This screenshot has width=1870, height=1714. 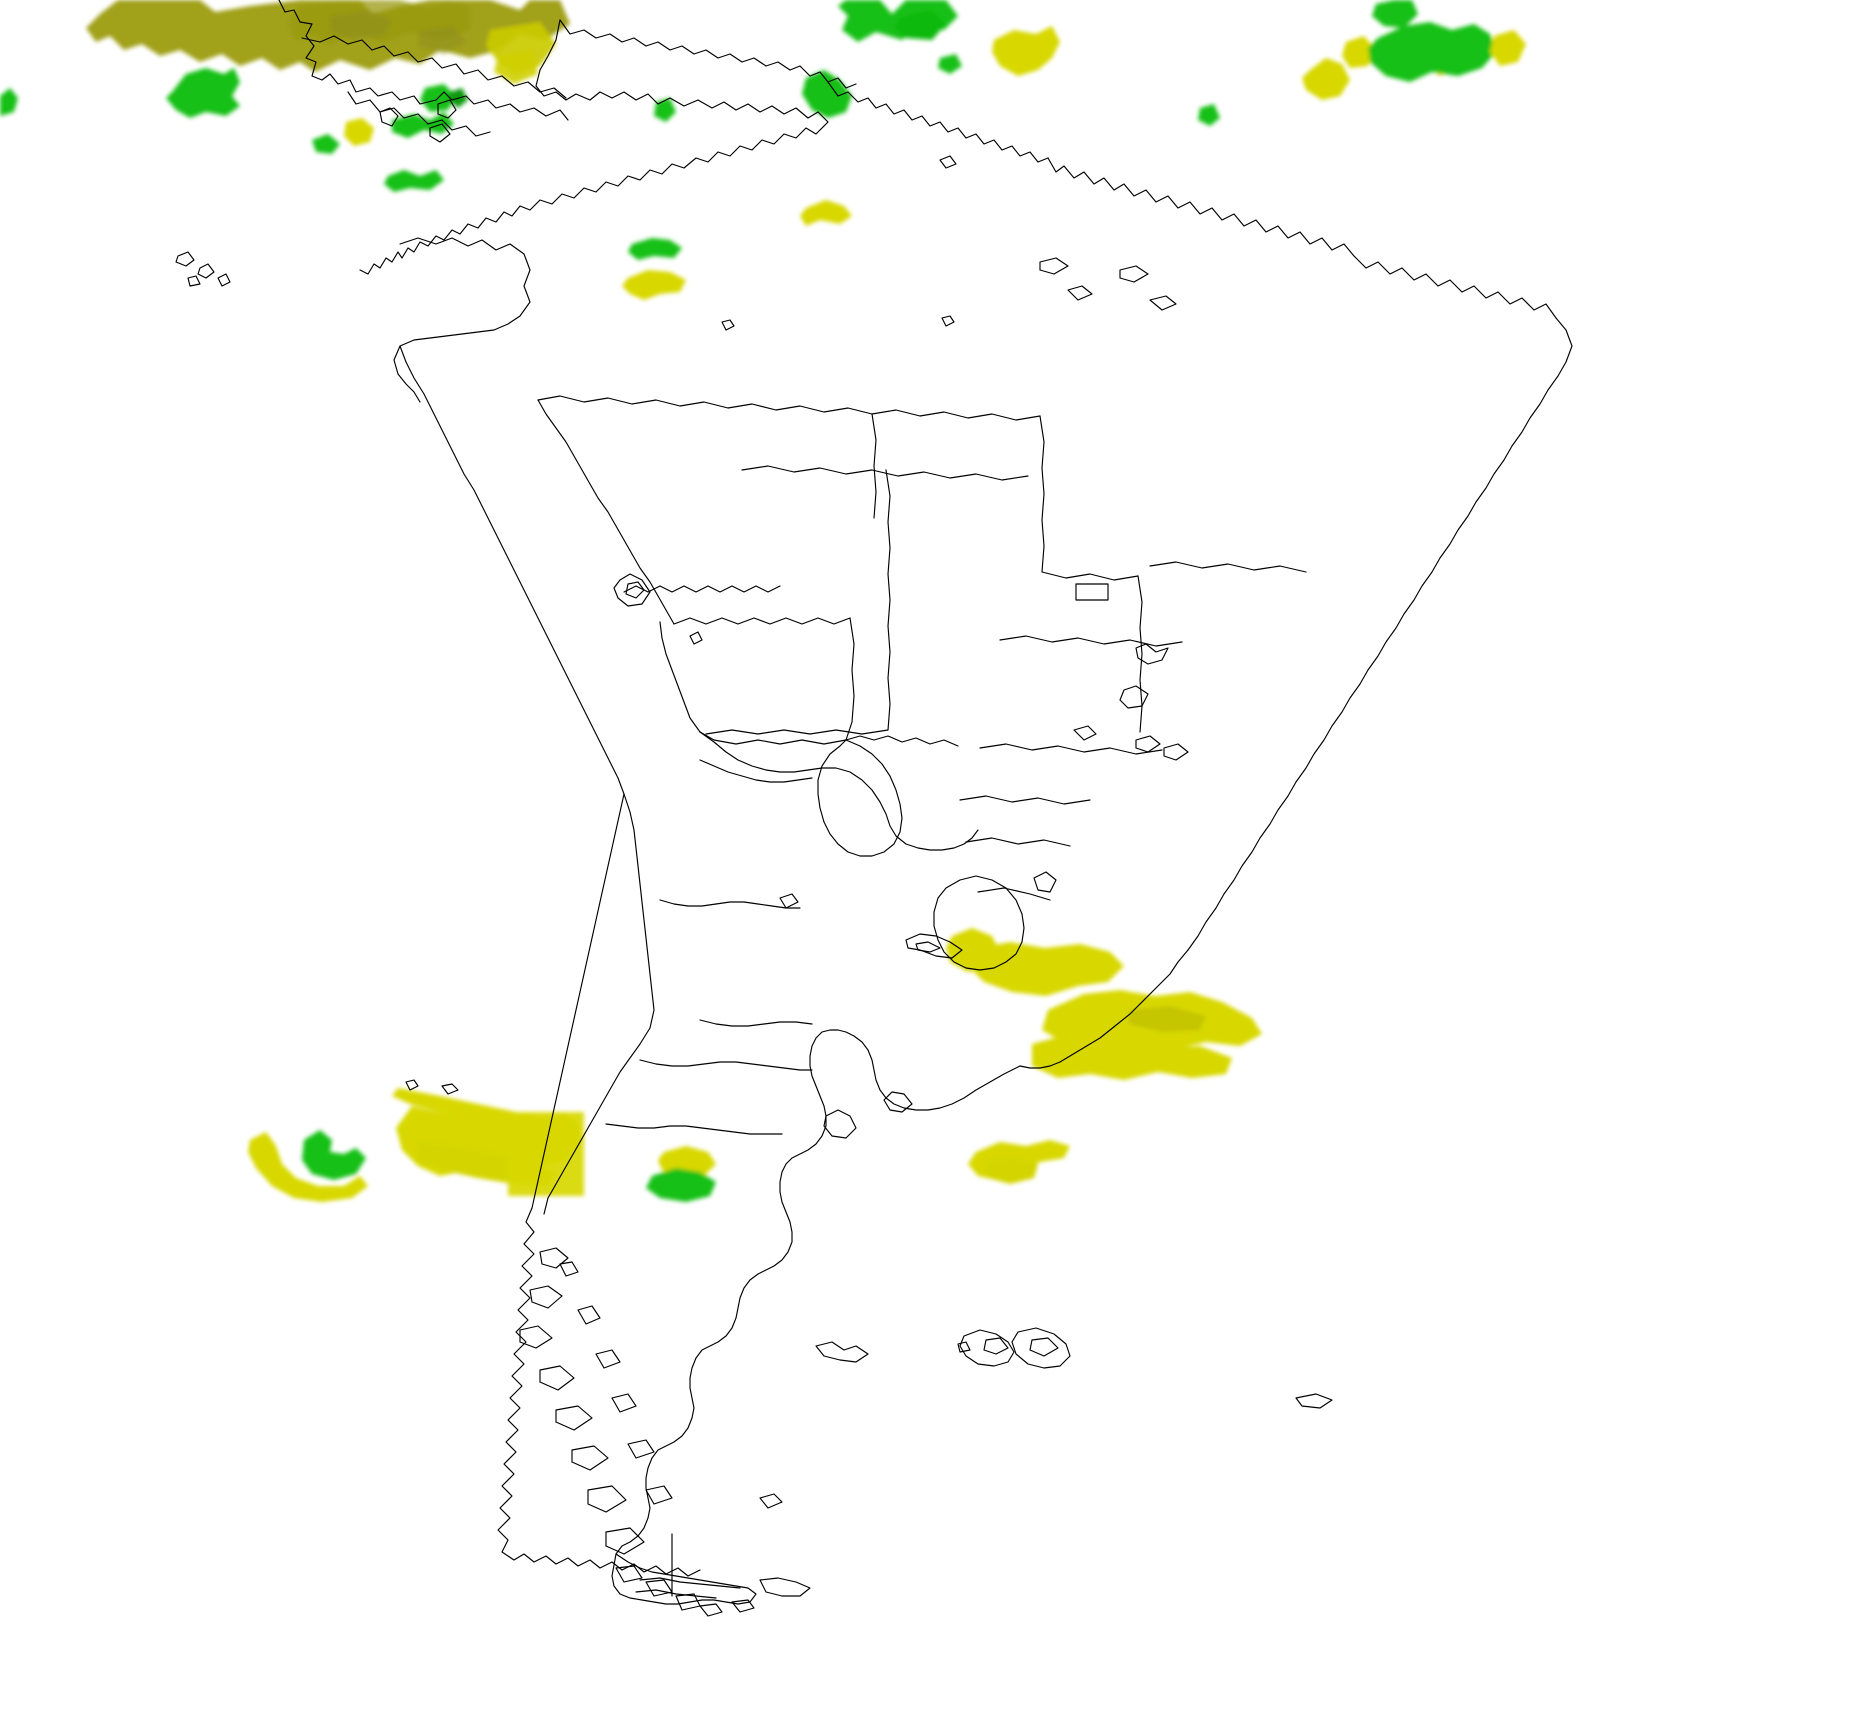 What do you see at coordinates (1314, 1401) in the screenshot?
I see `border-island-sm9` at bounding box center [1314, 1401].